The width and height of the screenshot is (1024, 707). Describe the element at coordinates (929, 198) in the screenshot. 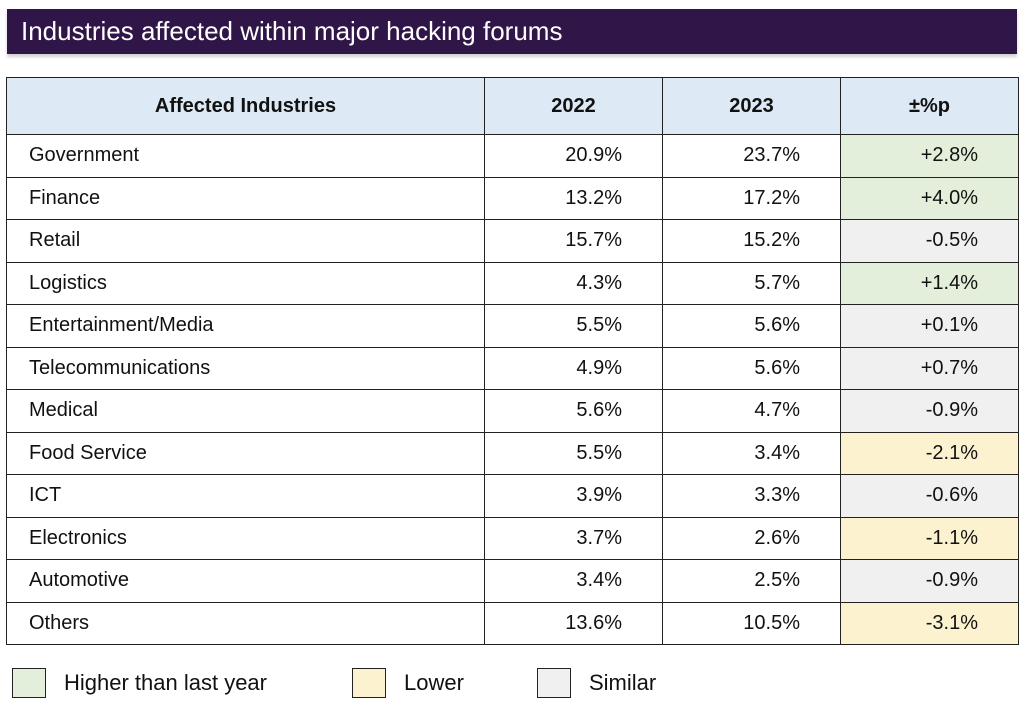

I see `change-cell: +4.0%` at that location.